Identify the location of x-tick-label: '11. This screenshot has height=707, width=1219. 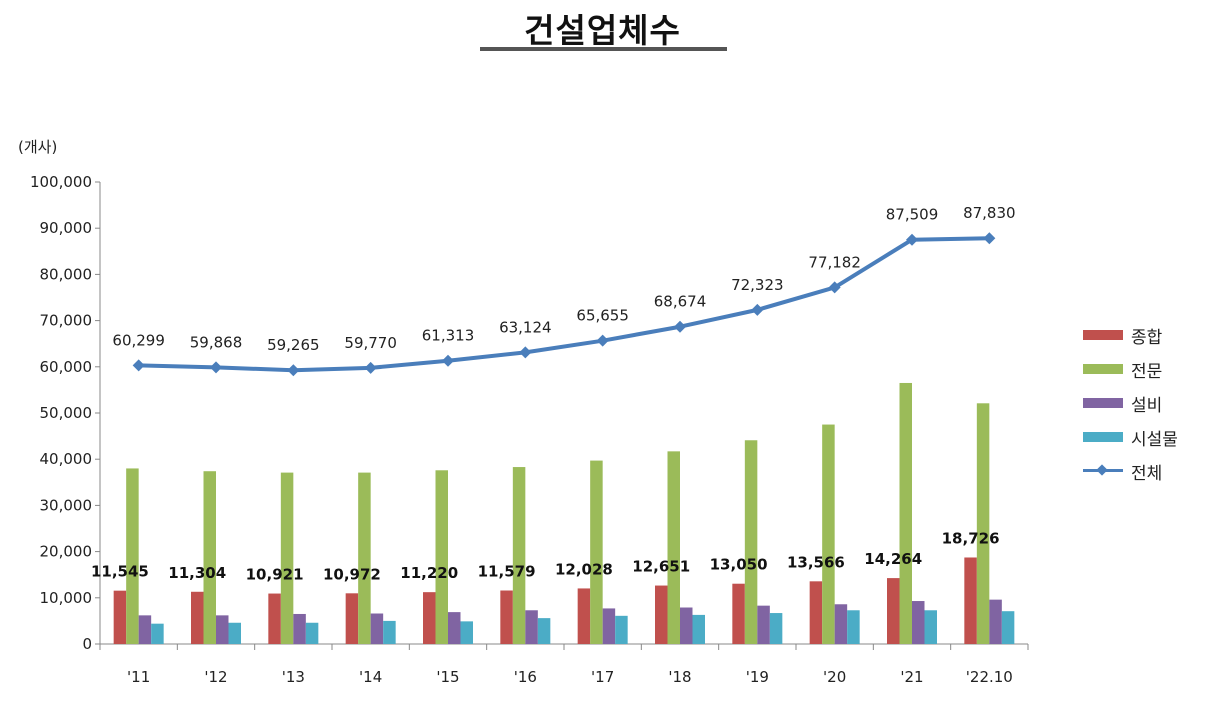
(138, 677).